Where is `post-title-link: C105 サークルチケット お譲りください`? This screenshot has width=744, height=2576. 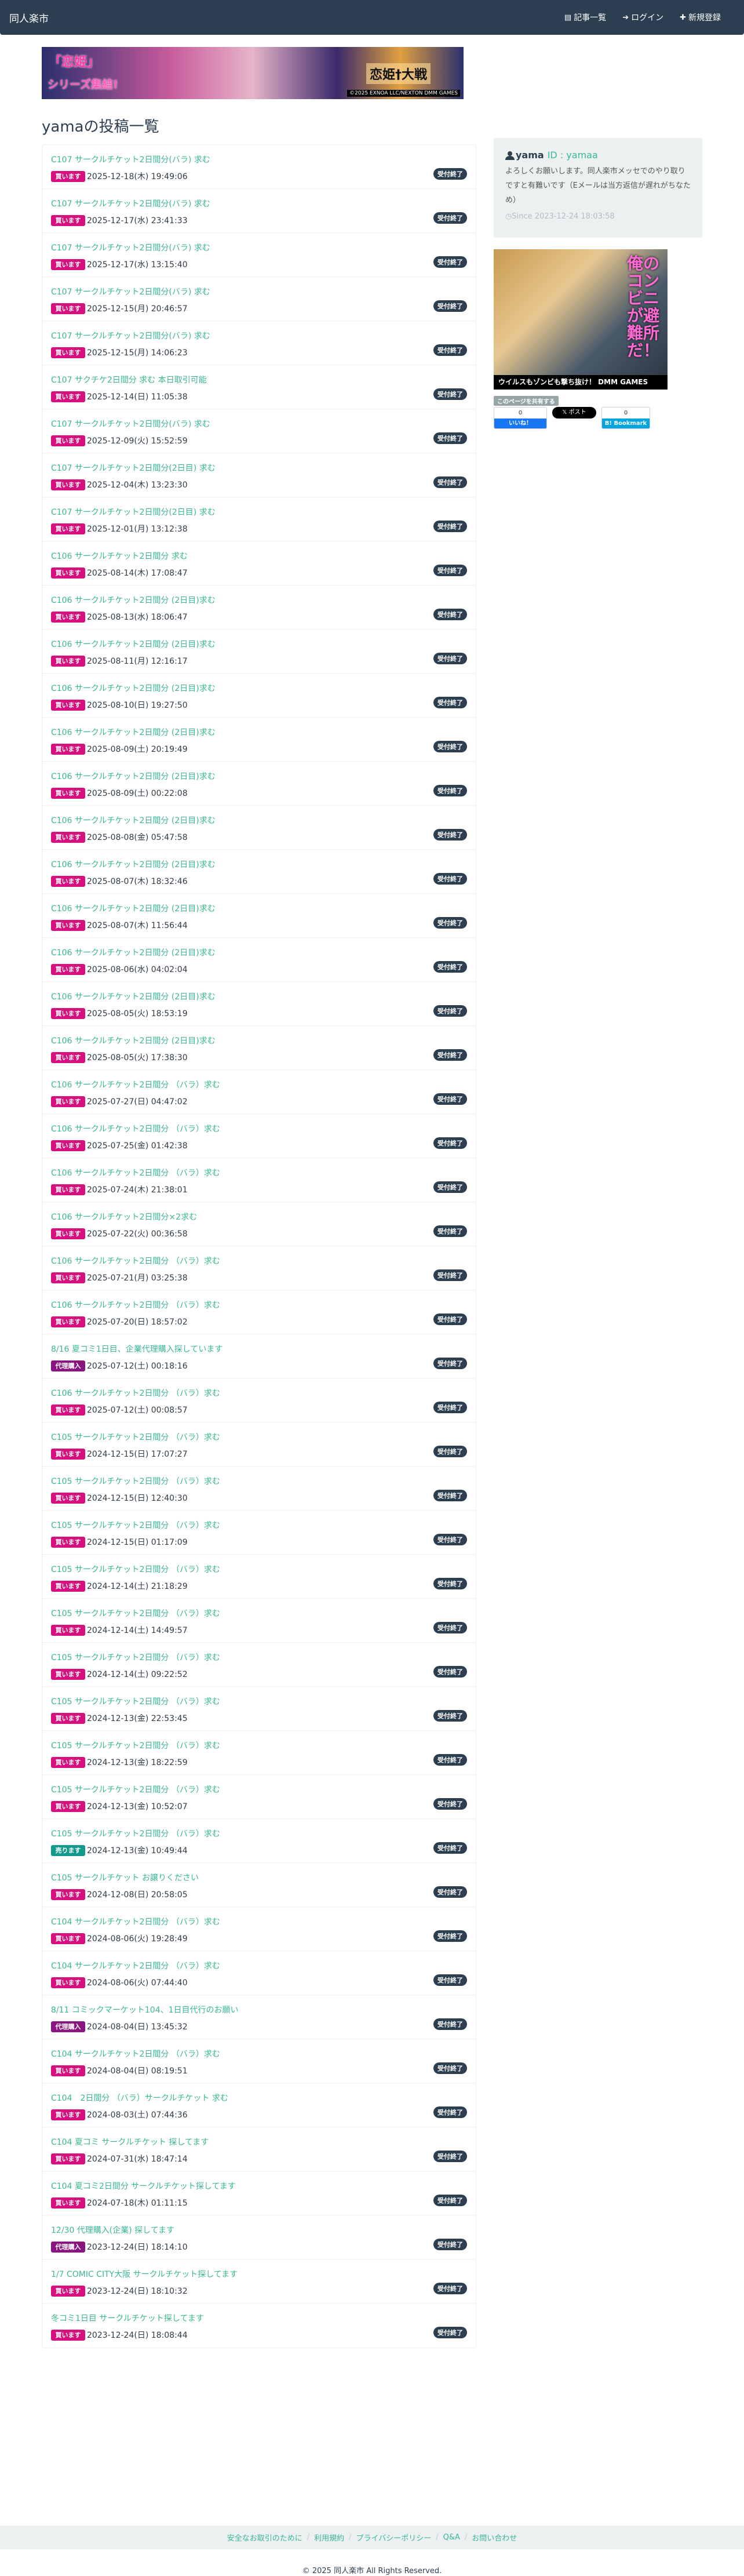 post-title-link: C105 サークルチケット お譲りください is located at coordinates (125, 1878).